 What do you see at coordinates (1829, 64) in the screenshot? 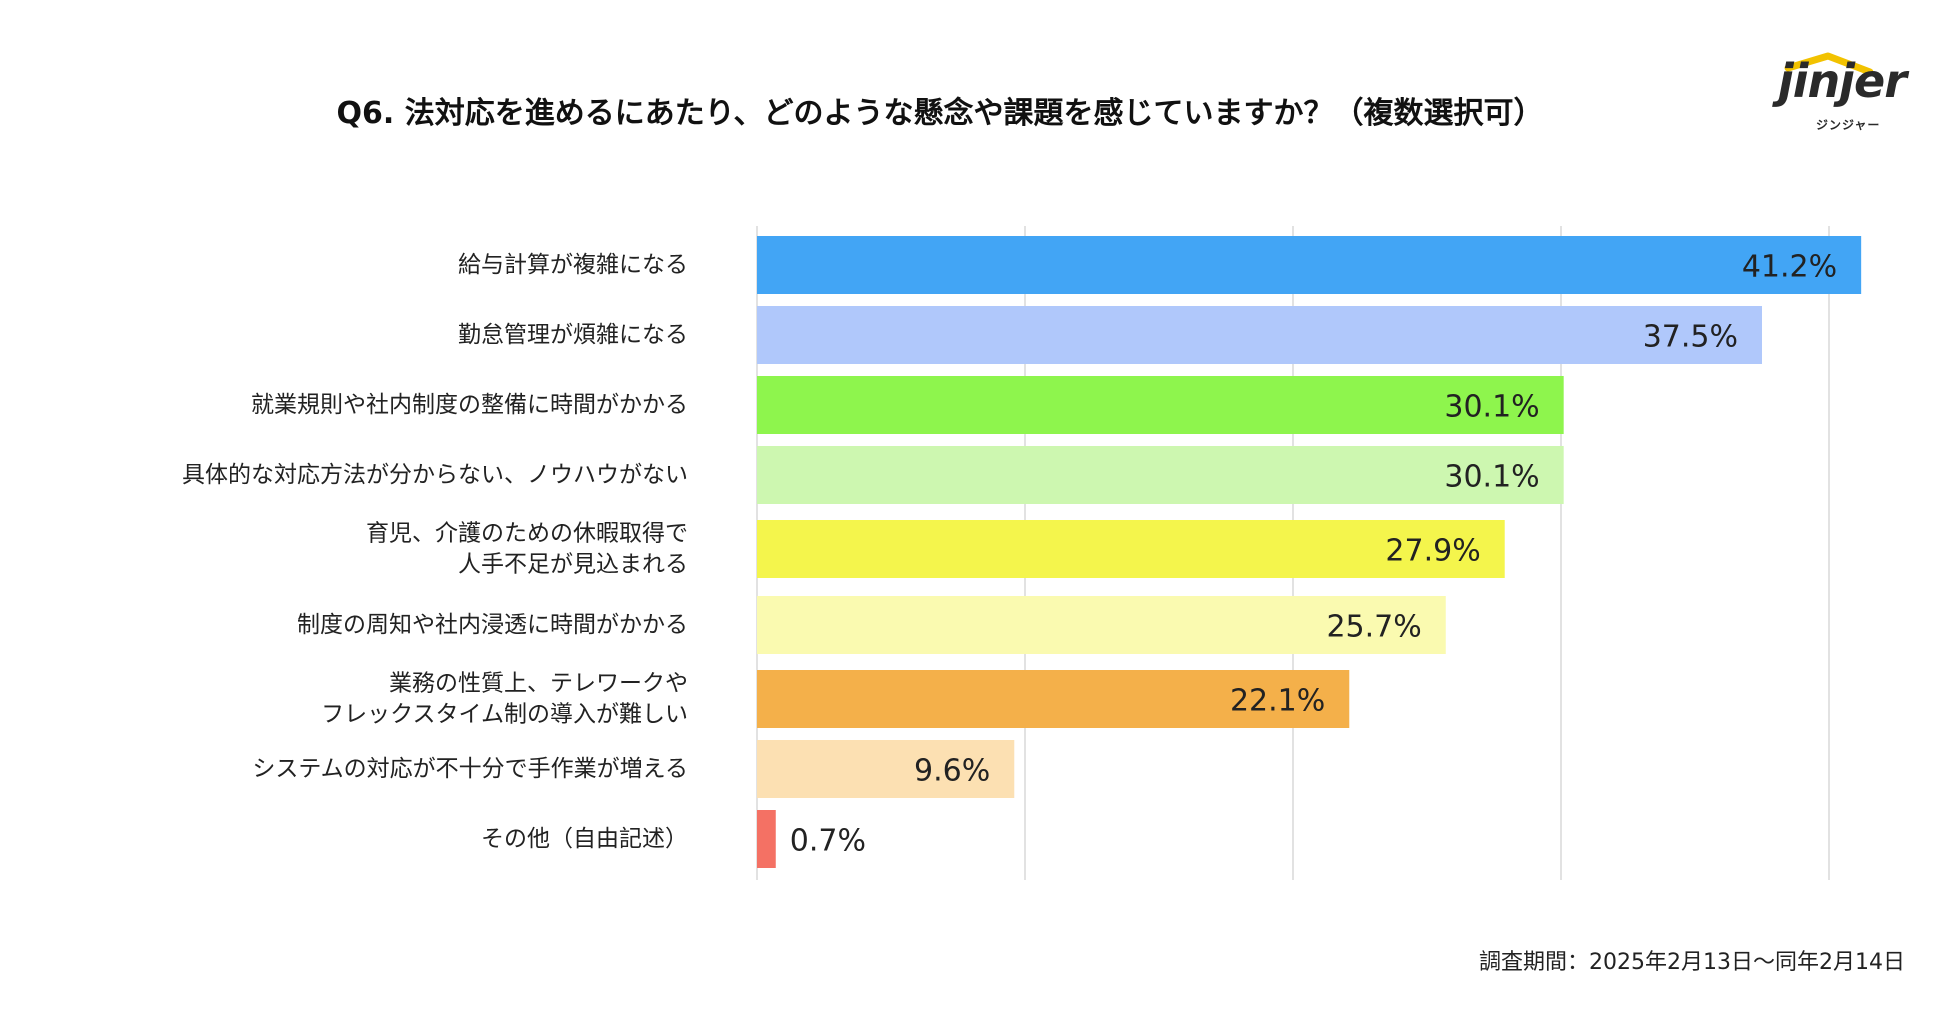
I see `logo-roof-icon` at bounding box center [1829, 64].